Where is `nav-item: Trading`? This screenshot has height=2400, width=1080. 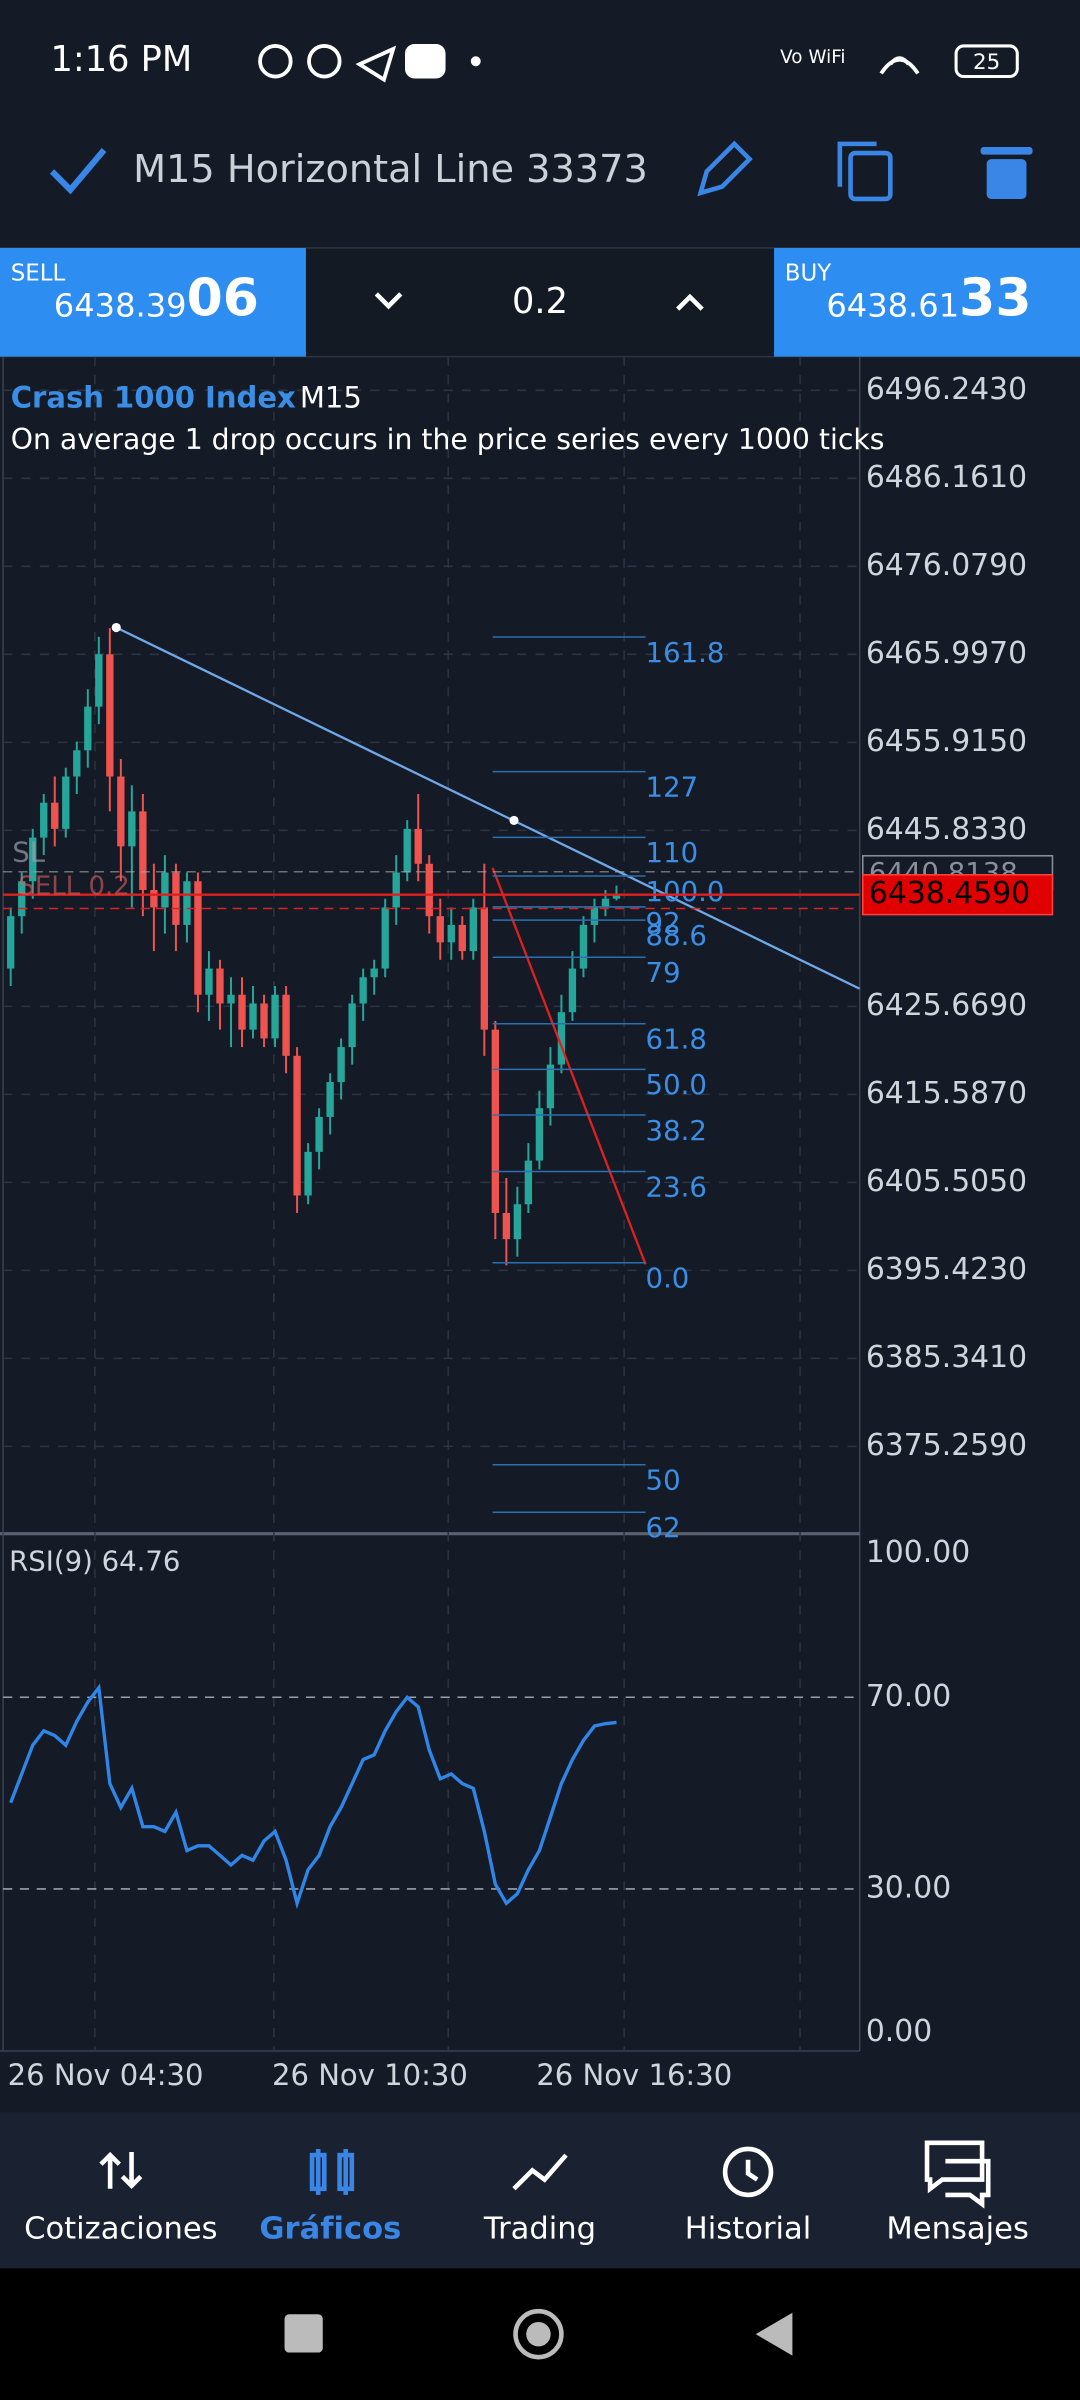
nav-item: Trading is located at coordinates (539, 2229).